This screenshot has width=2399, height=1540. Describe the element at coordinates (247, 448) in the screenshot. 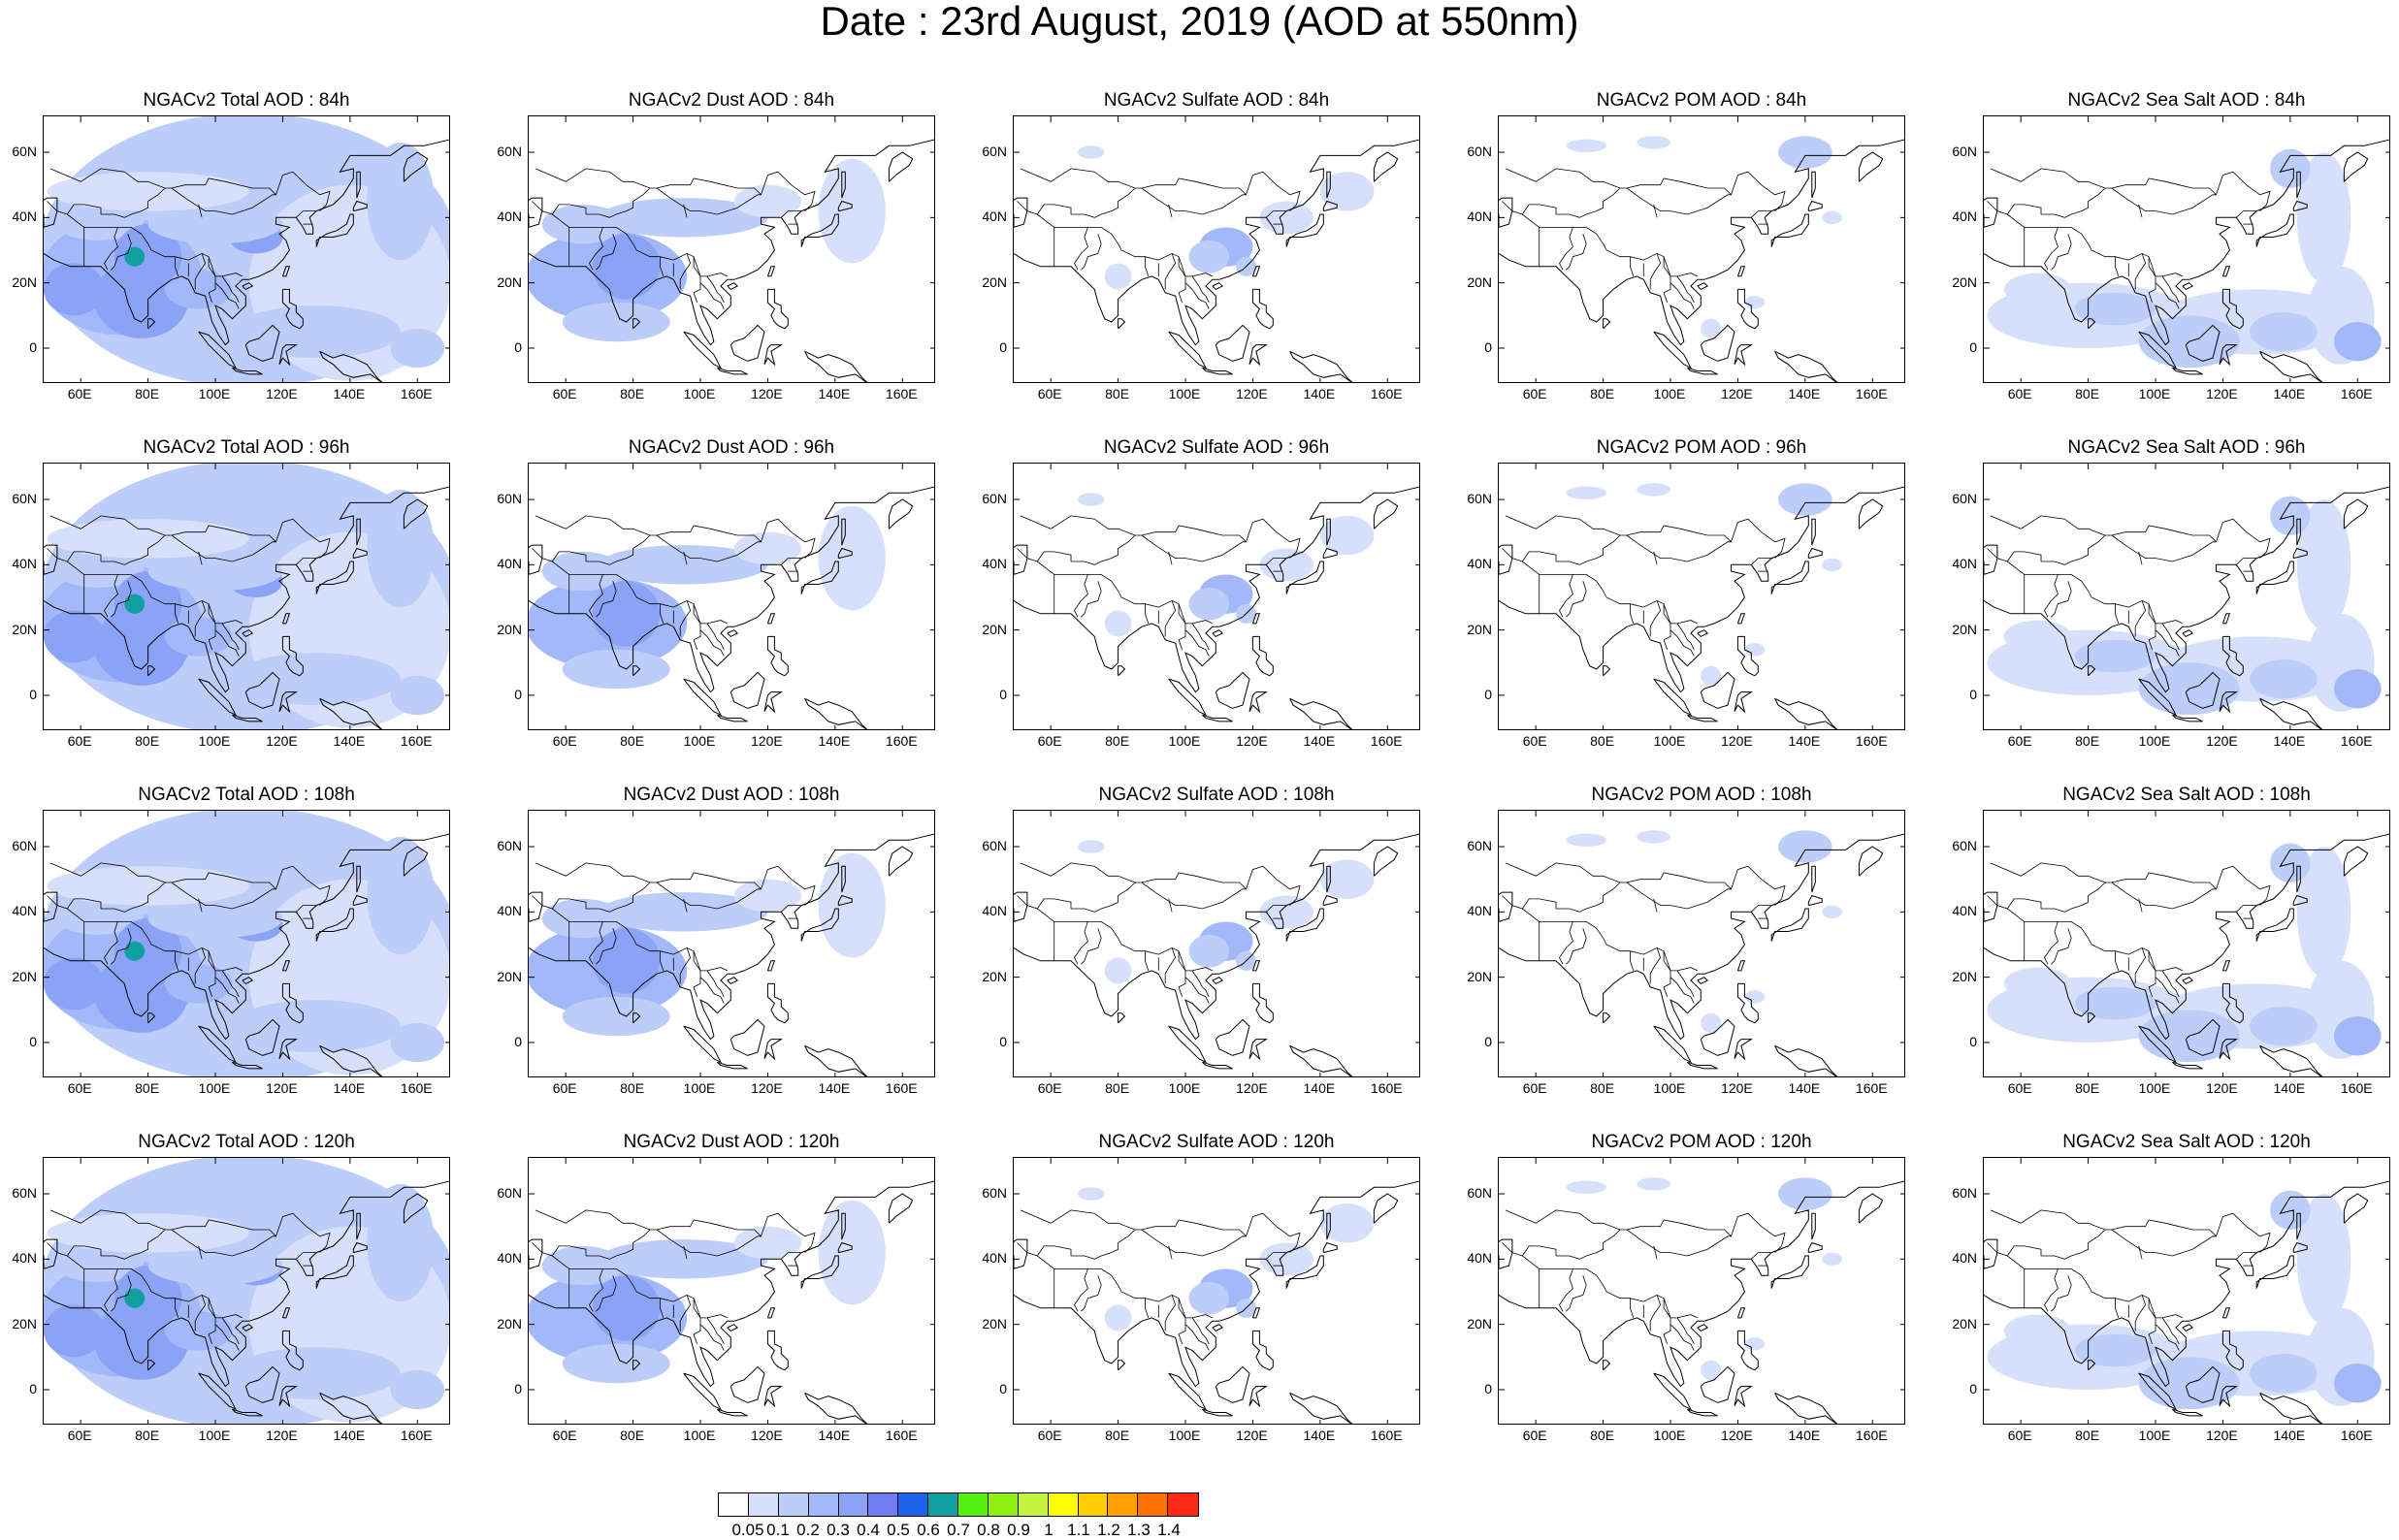

I see `panel-title: NGACv2 Total AOD : 96h` at that location.